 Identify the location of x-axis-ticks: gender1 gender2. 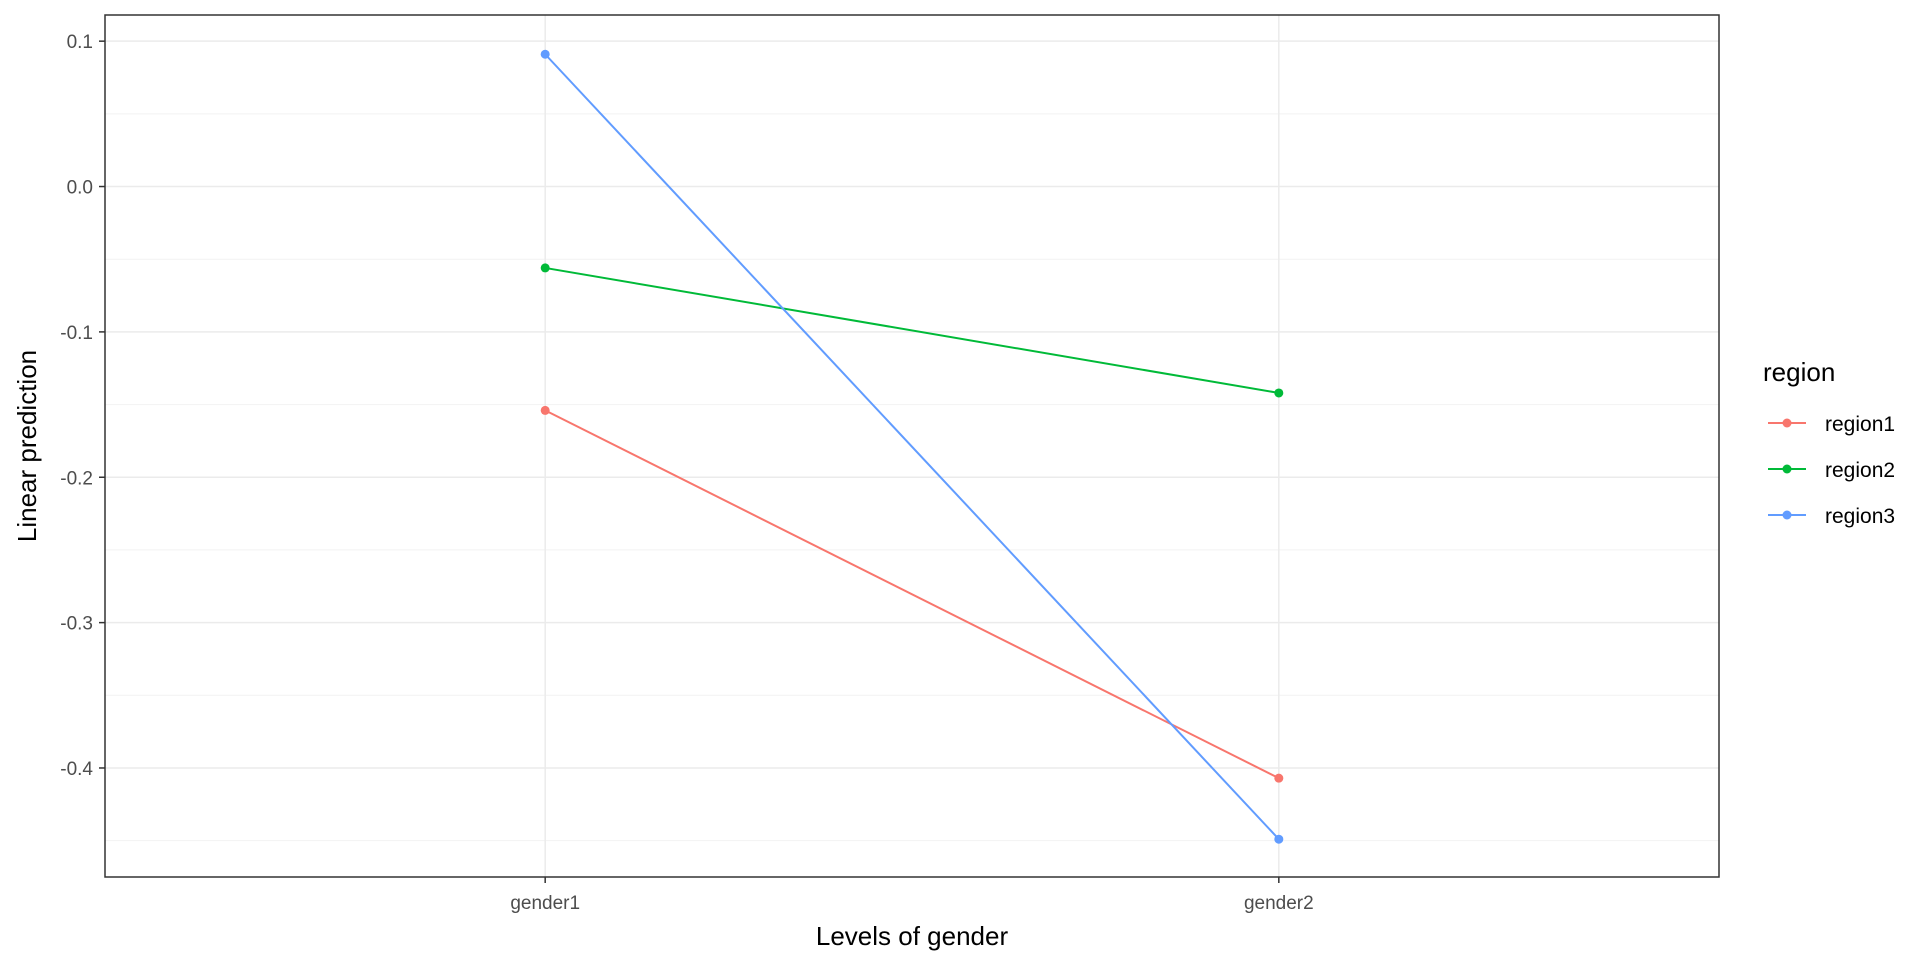
(912, 895).